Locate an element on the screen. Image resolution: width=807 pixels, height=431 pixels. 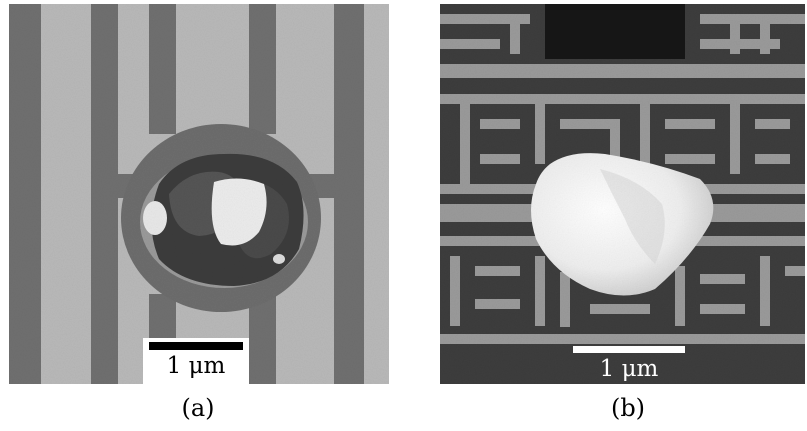
scale-bar-b: 1 μm is located at coordinates (629, 365).